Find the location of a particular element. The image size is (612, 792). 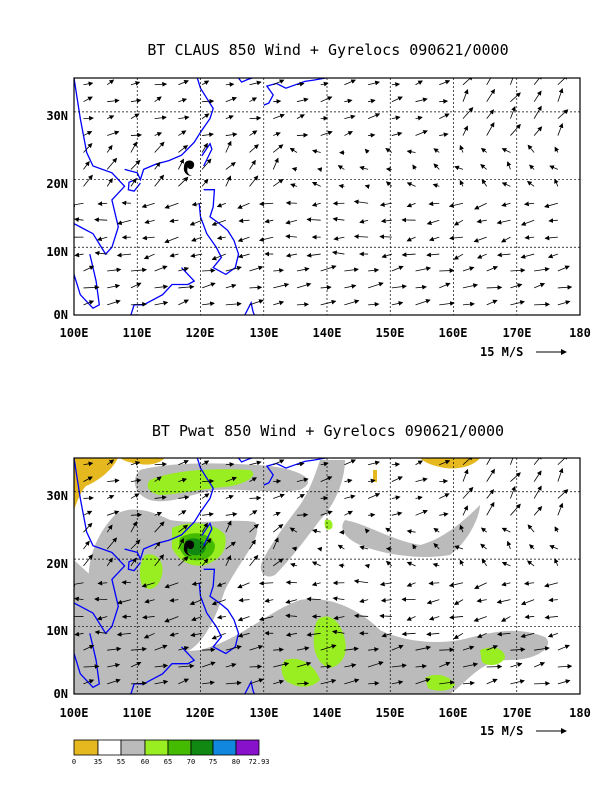

colorbar-label: 35 is located at coordinates (98, 762).